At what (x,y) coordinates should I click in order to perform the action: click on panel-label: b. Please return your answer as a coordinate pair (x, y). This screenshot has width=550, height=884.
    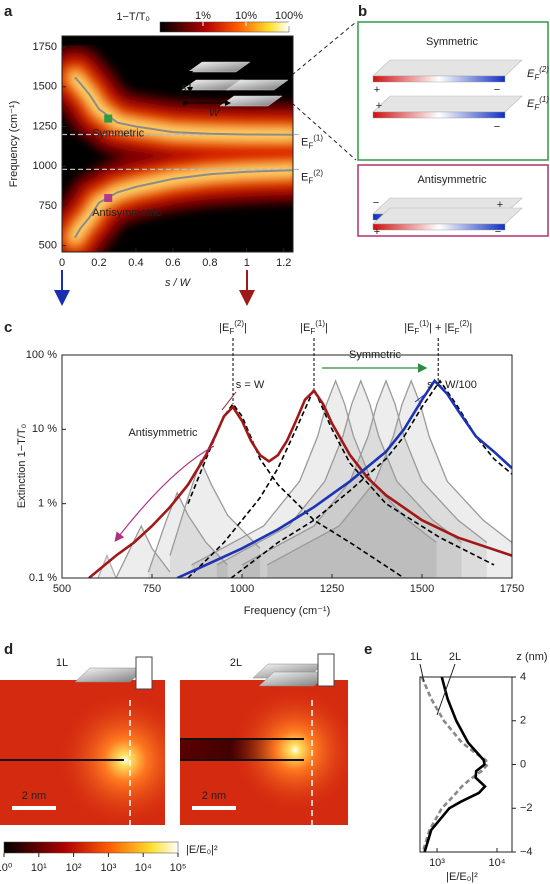
    Looking at the image, I should click on (362, 11).